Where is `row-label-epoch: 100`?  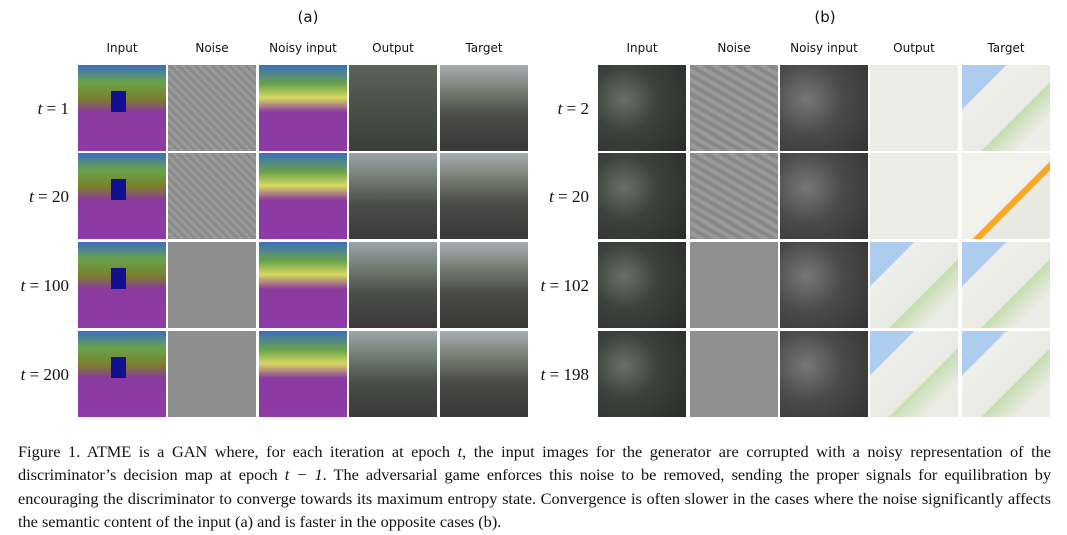
row-label-epoch: 100 is located at coordinates (56, 285).